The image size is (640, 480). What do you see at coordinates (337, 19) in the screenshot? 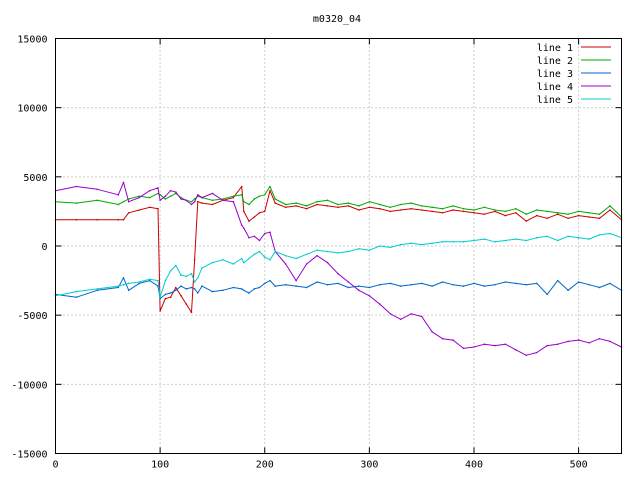
I see `chart-title: m0320_04` at bounding box center [337, 19].